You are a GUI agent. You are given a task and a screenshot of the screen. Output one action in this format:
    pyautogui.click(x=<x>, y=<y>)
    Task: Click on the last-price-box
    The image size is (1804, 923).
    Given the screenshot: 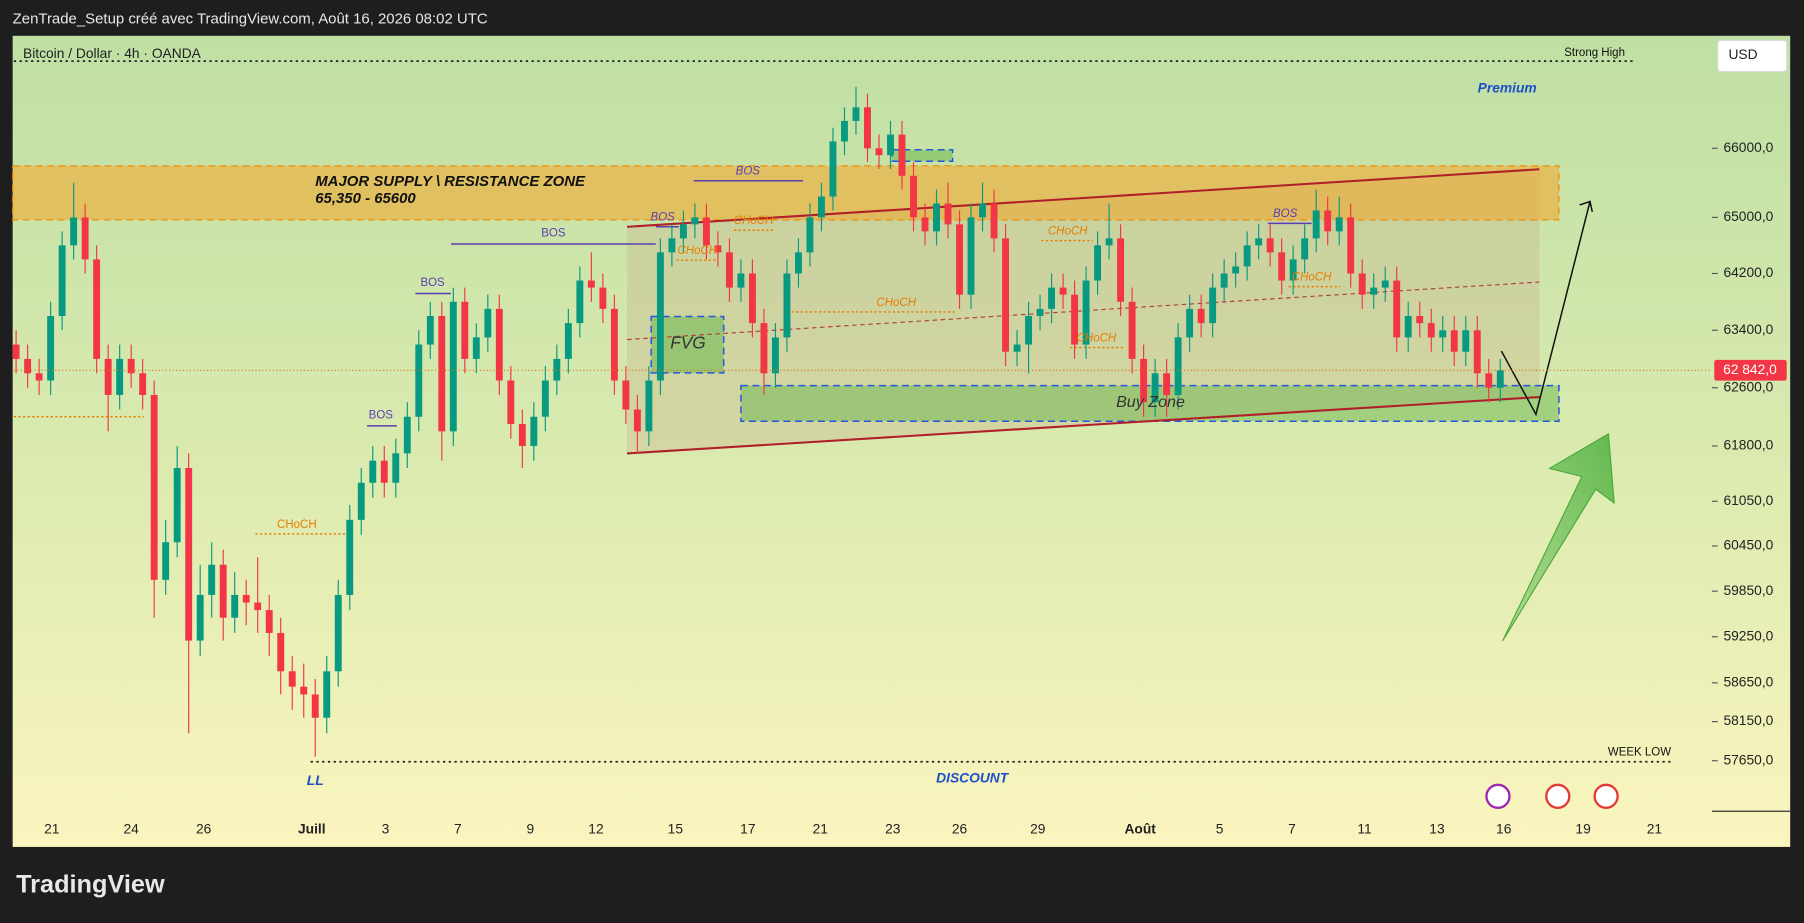 What is the action you would take?
    pyautogui.click(x=1750, y=370)
    